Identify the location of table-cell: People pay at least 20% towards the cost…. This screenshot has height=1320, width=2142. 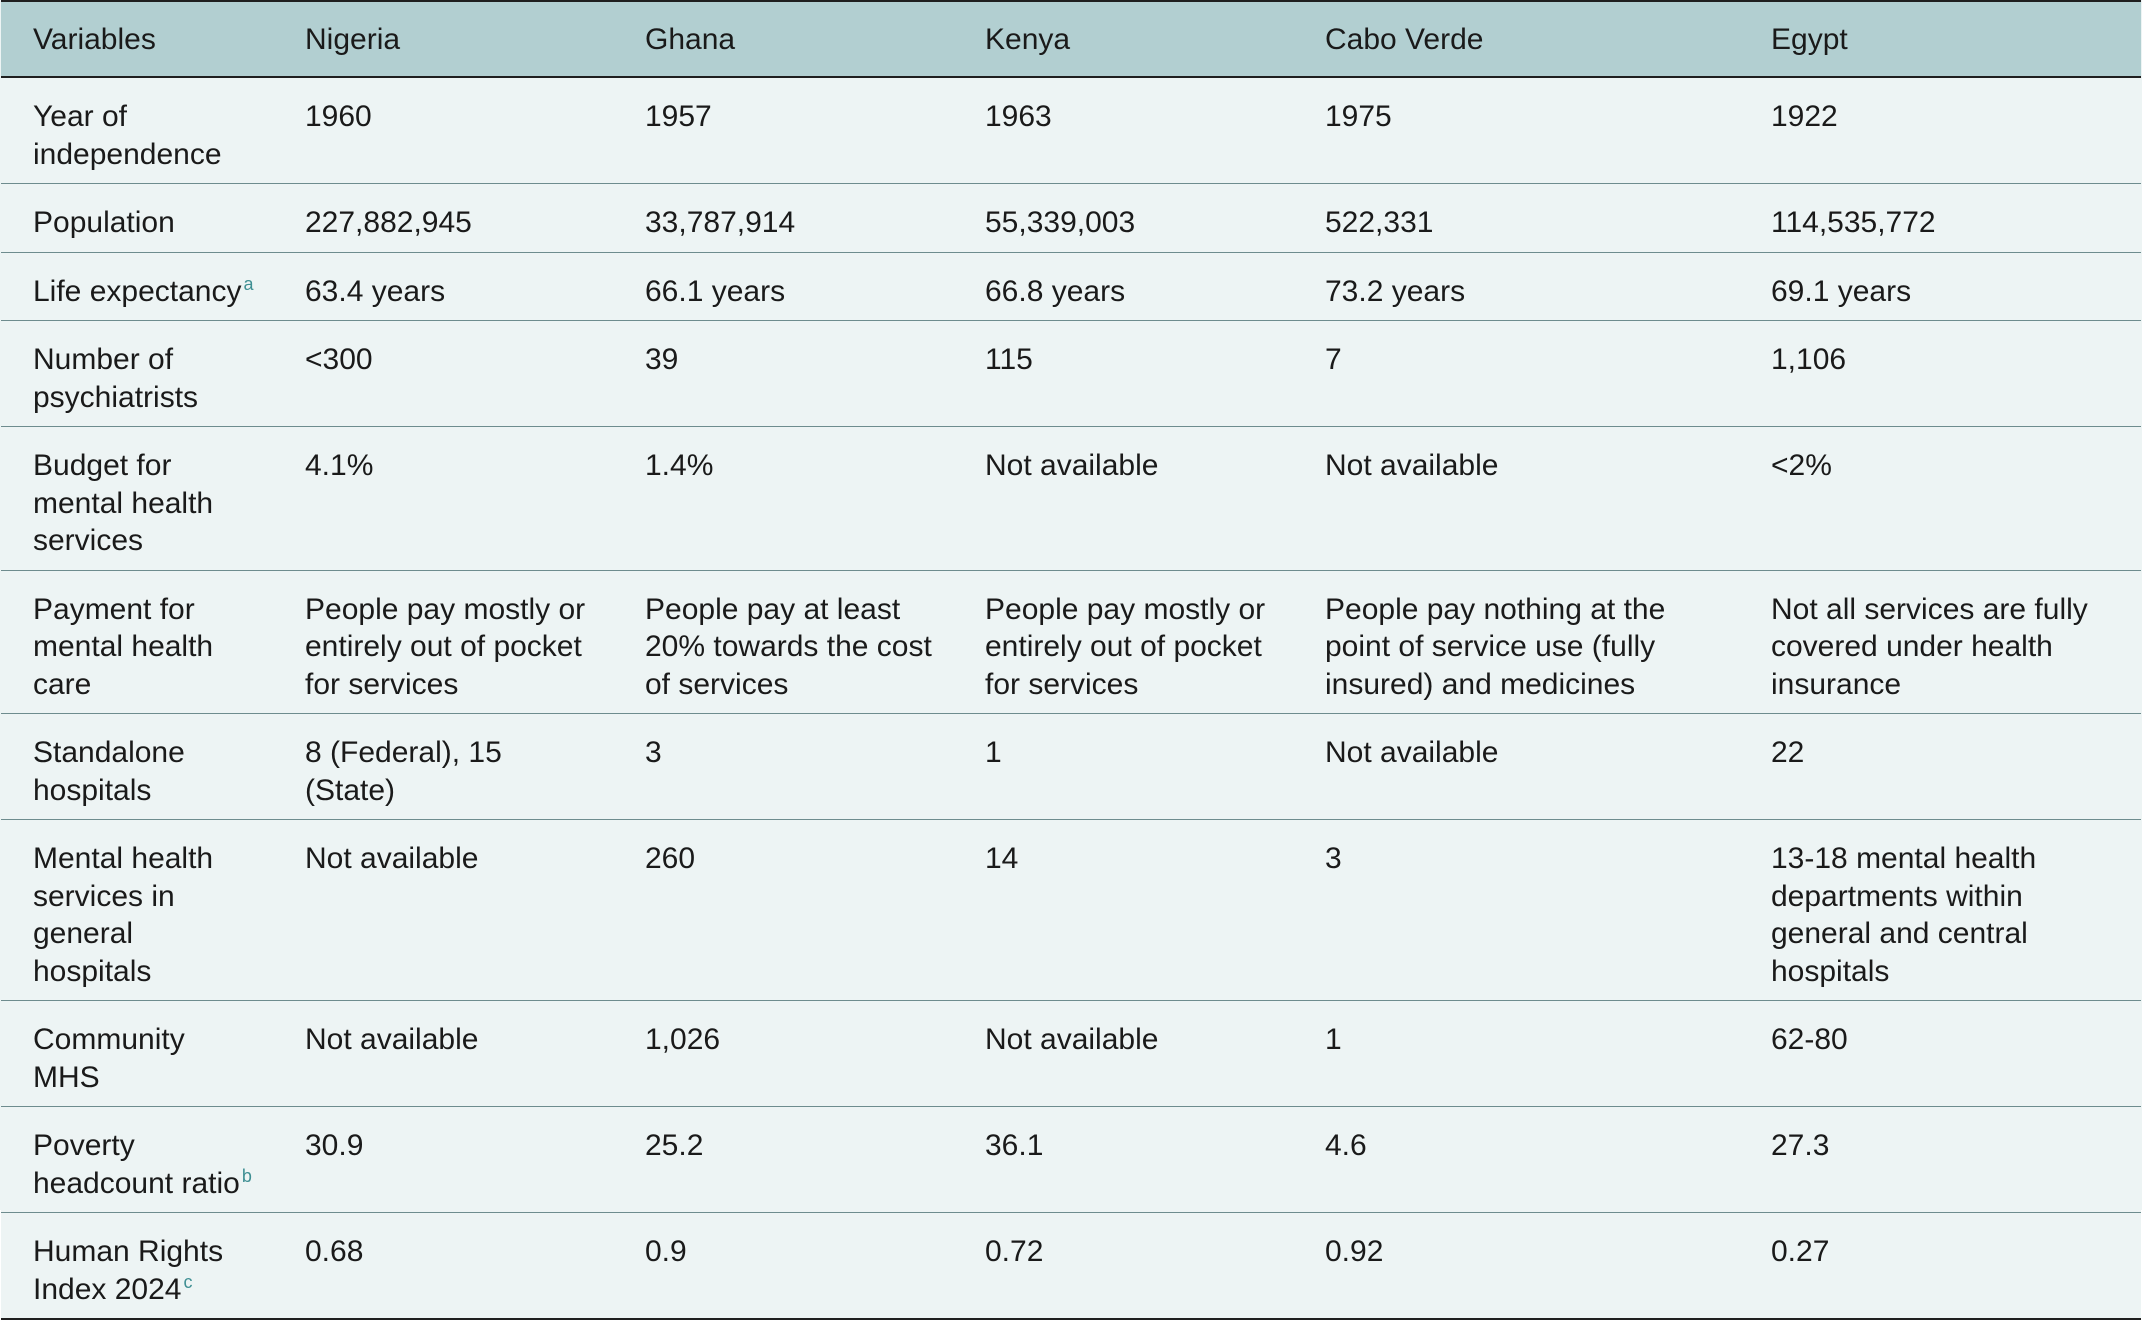
(783, 642).